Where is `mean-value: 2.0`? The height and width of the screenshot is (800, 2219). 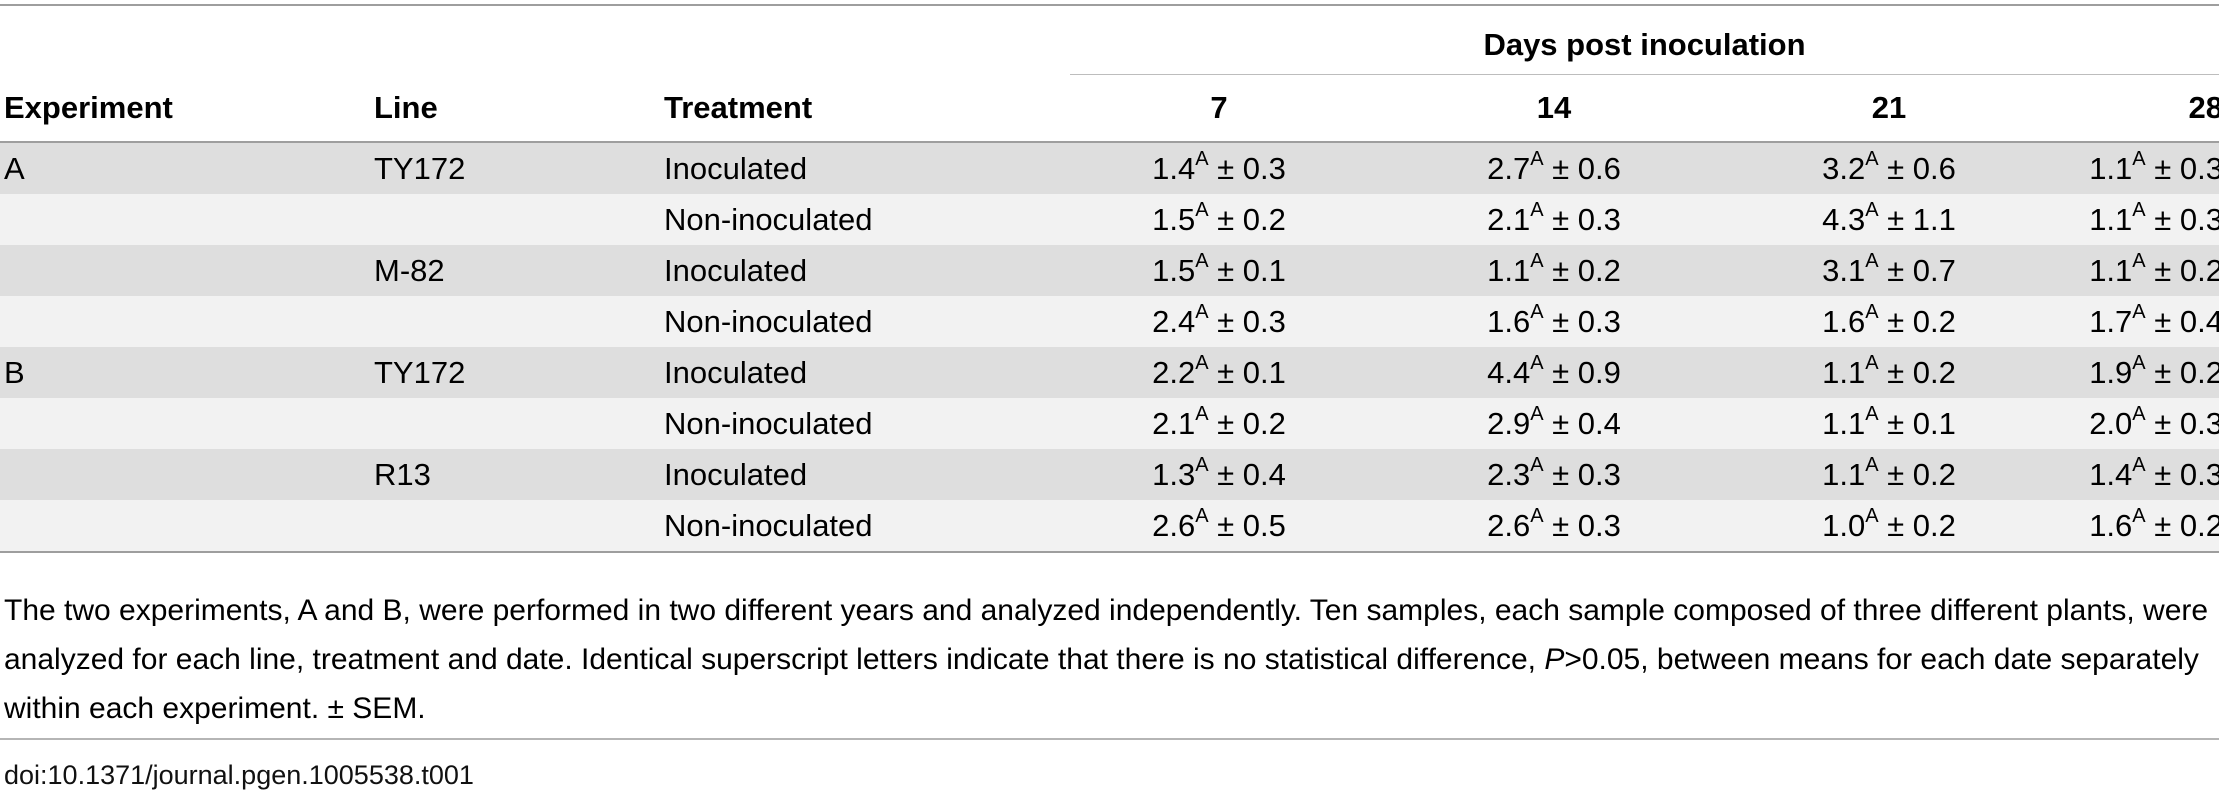 mean-value: 2.0 is located at coordinates (2111, 423).